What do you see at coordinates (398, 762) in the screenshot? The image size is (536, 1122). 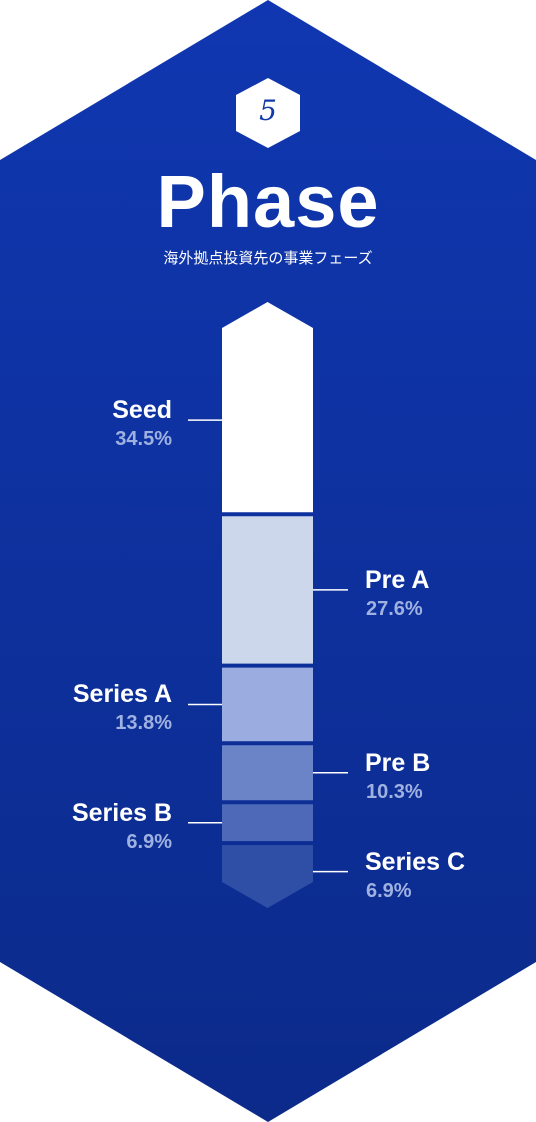 I see `category-label: Pre B` at bounding box center [398, 762].